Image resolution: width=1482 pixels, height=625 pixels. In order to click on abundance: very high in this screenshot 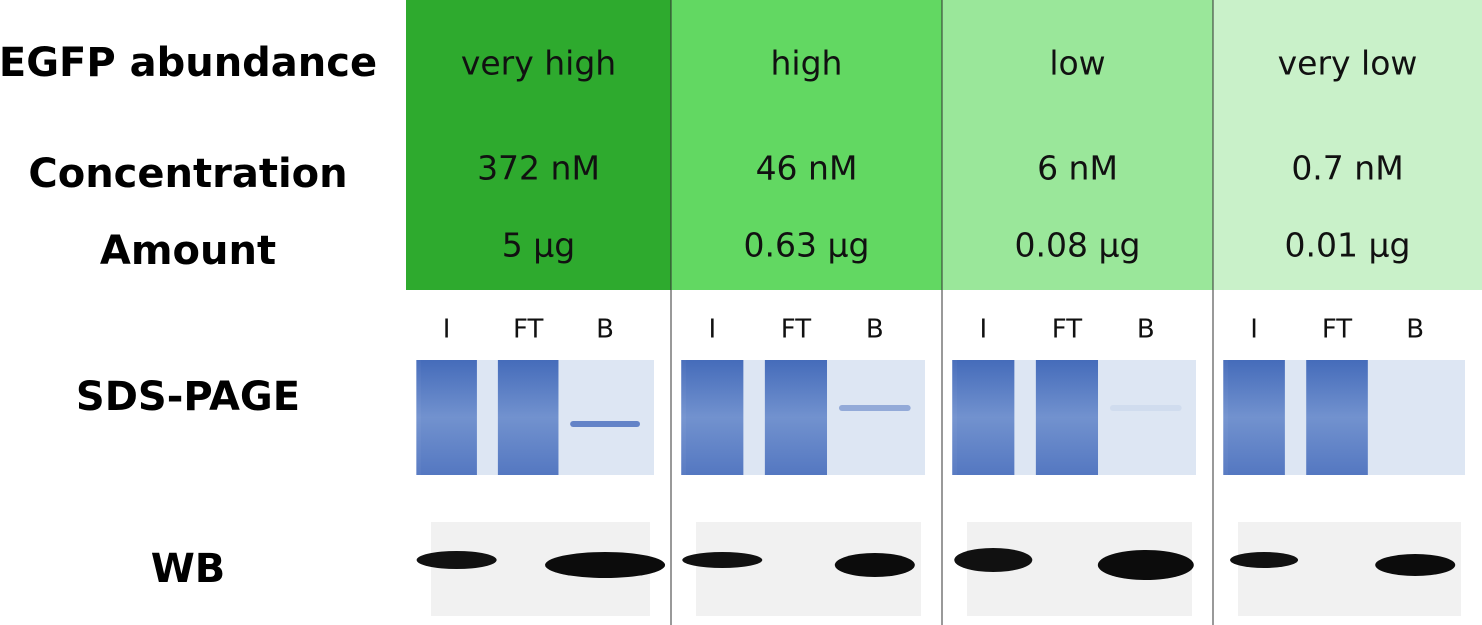, I will do `click(538, 63)`.